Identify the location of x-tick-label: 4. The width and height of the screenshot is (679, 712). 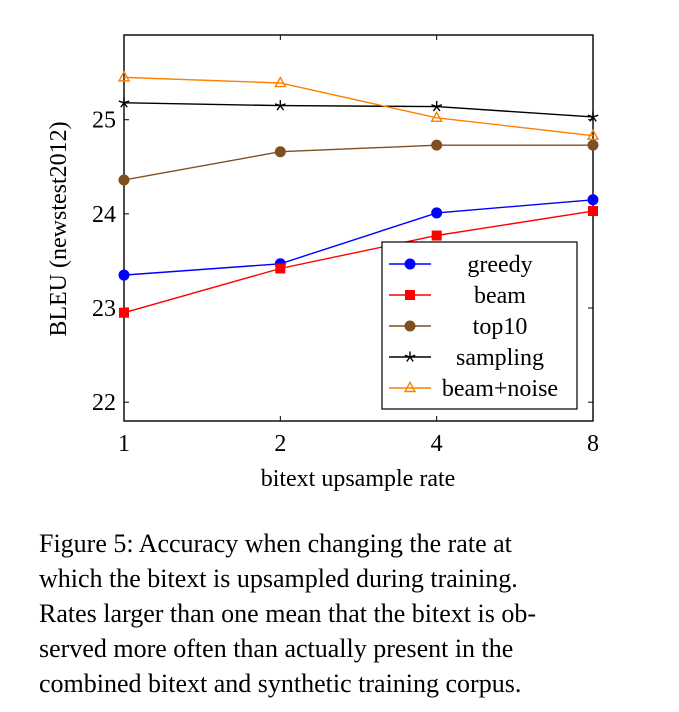
(437, 444).